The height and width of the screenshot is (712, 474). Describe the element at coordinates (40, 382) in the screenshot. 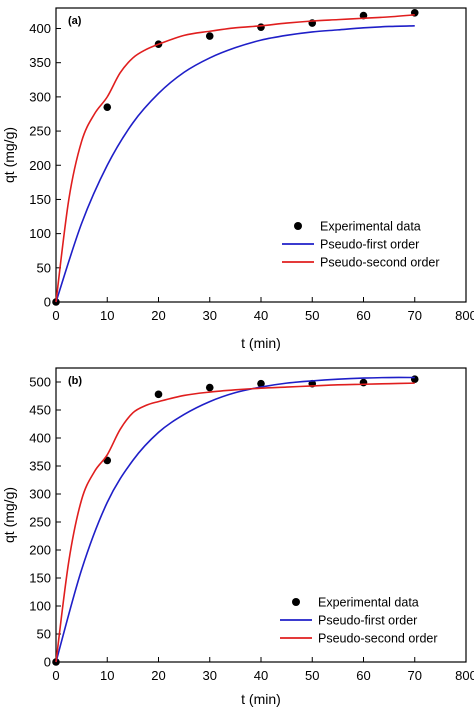

I see `y-tick-label: 500` at that location.